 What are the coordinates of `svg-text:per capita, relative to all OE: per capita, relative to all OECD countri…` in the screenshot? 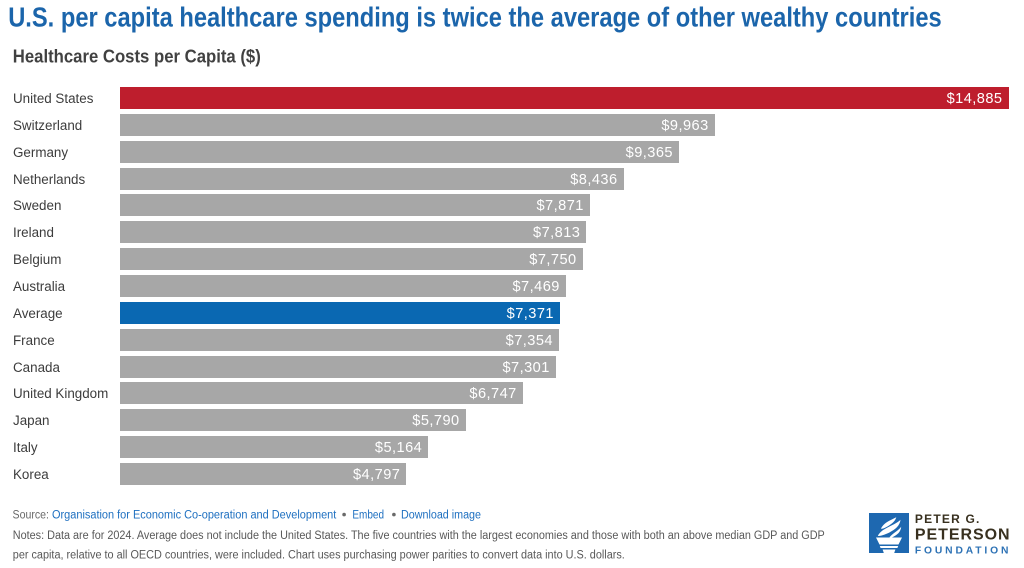 It's located at (319, 556).